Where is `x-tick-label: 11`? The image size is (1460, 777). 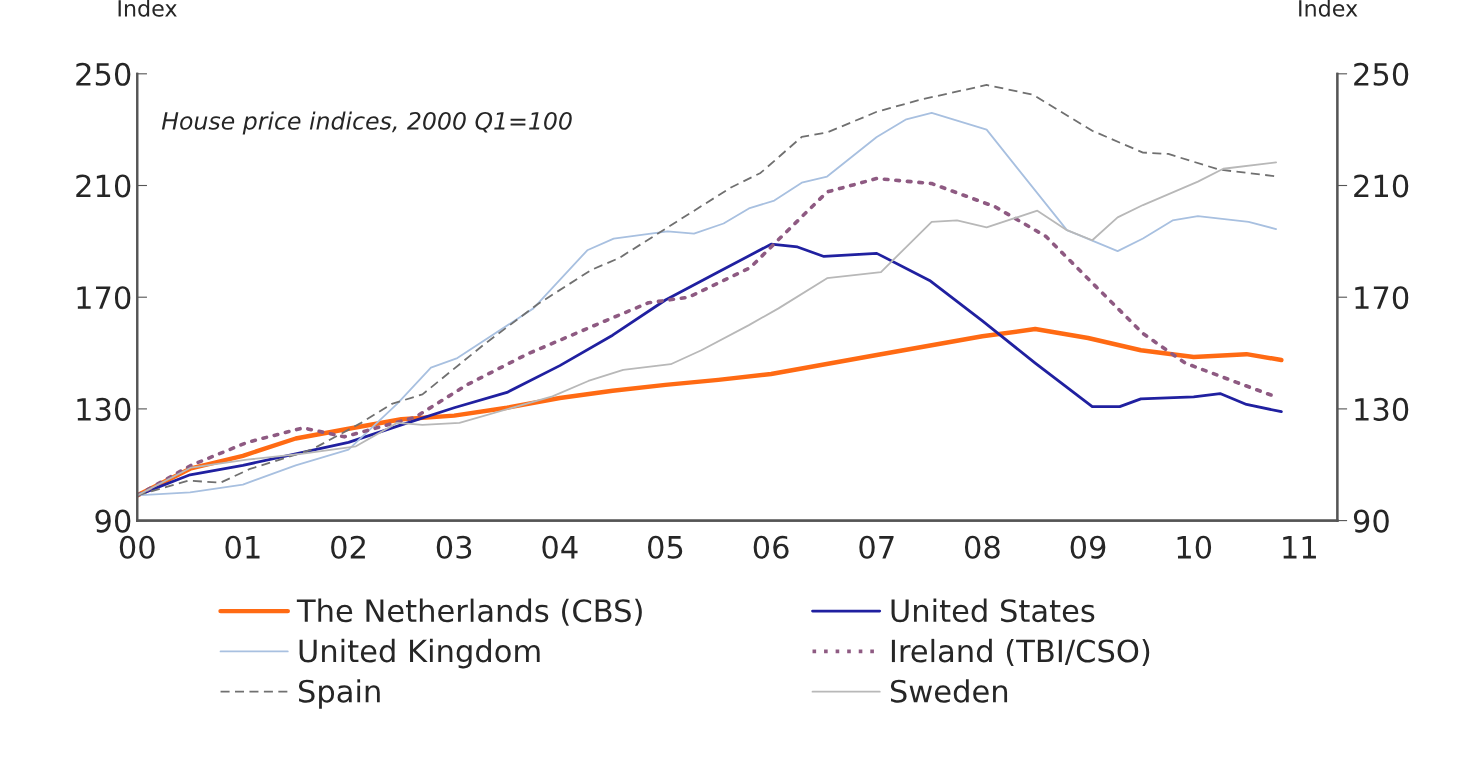 x-tick-label: 11 is located at coordinates (1299, 547).